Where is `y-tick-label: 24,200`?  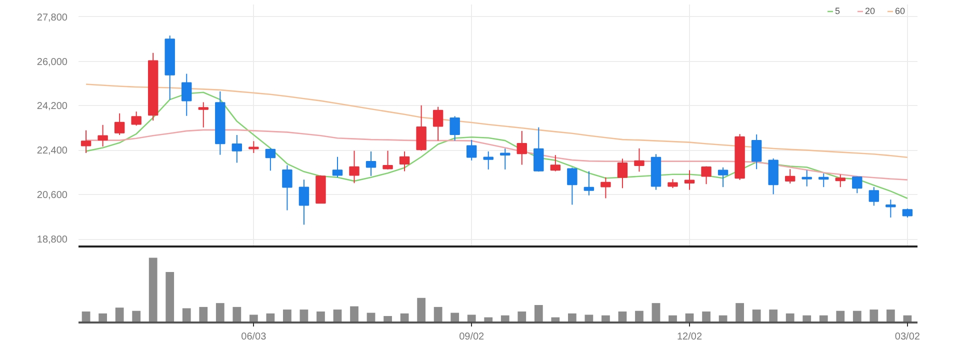
y-tick-label: 24,200 is located at coordinates (52, 106).